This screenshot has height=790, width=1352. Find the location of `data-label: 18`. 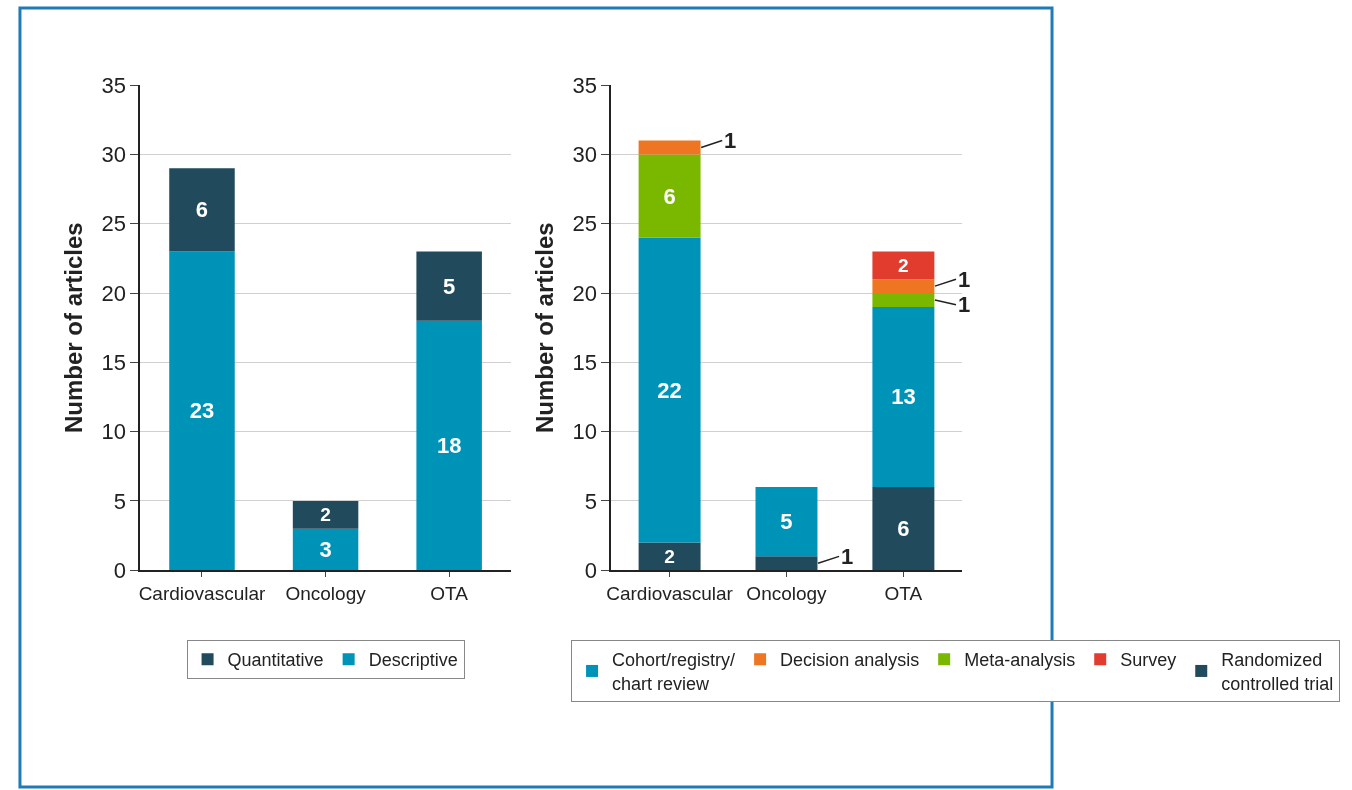

data-label: 18 is located at coordinates (449, 445).